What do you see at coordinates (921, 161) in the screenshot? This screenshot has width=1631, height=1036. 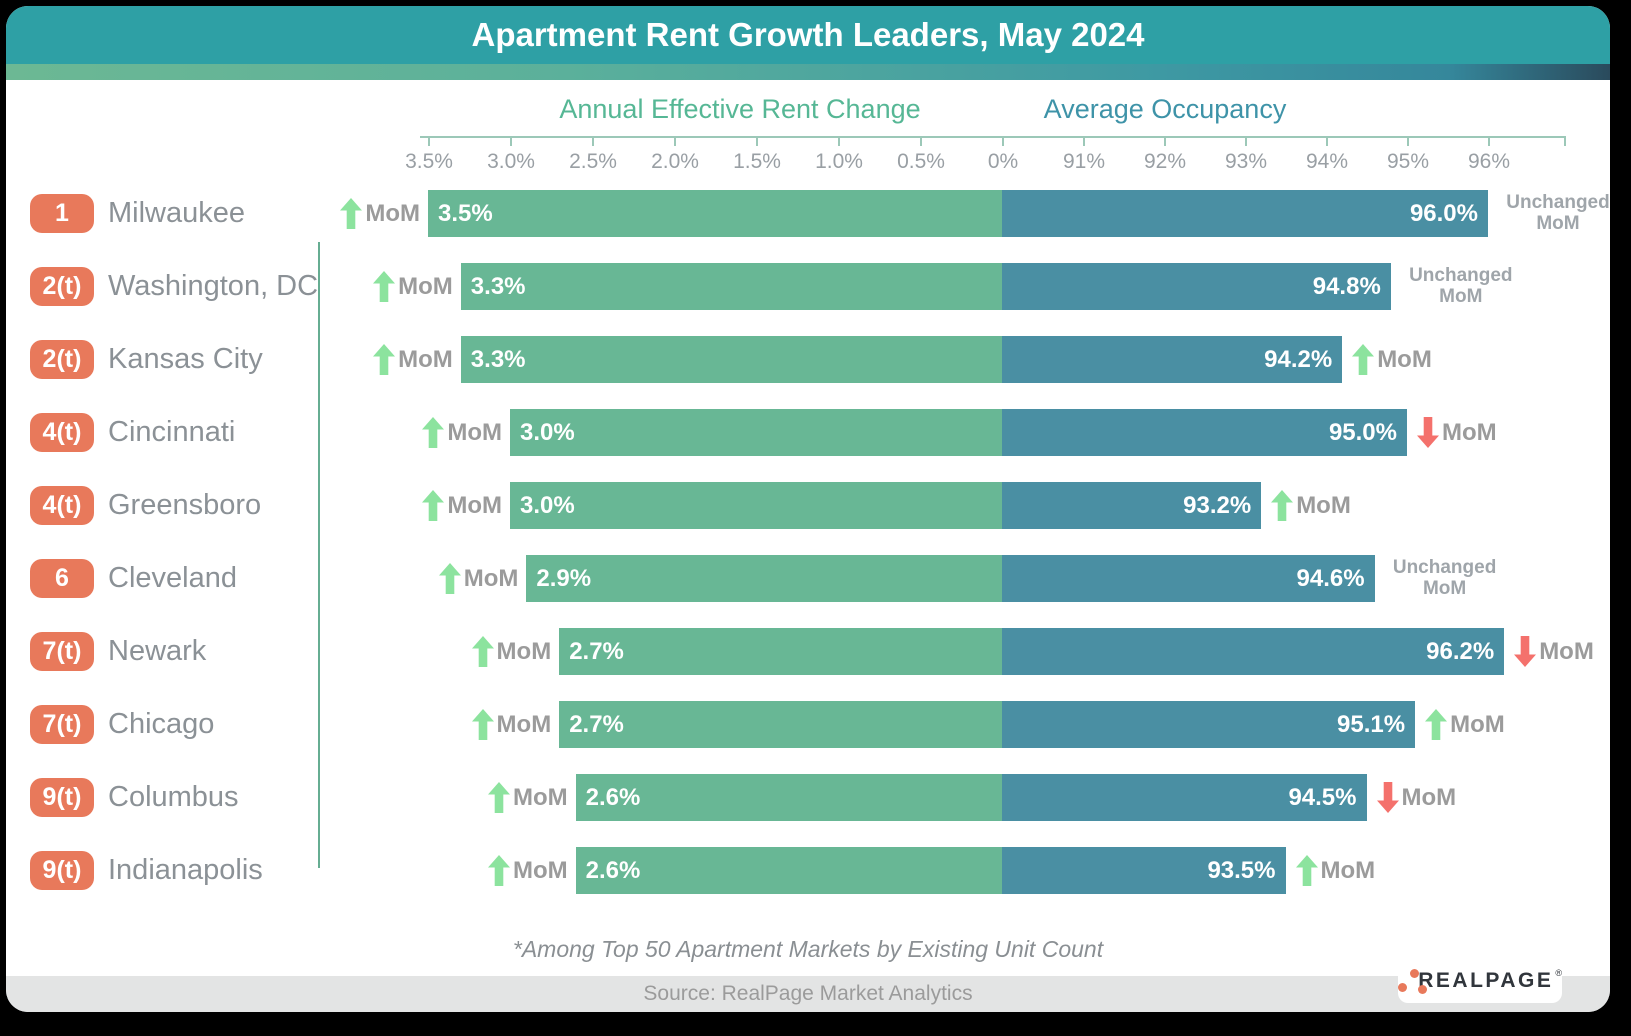 I see `axis-tick-label: 0.5%` at bounding box center [921, 161].